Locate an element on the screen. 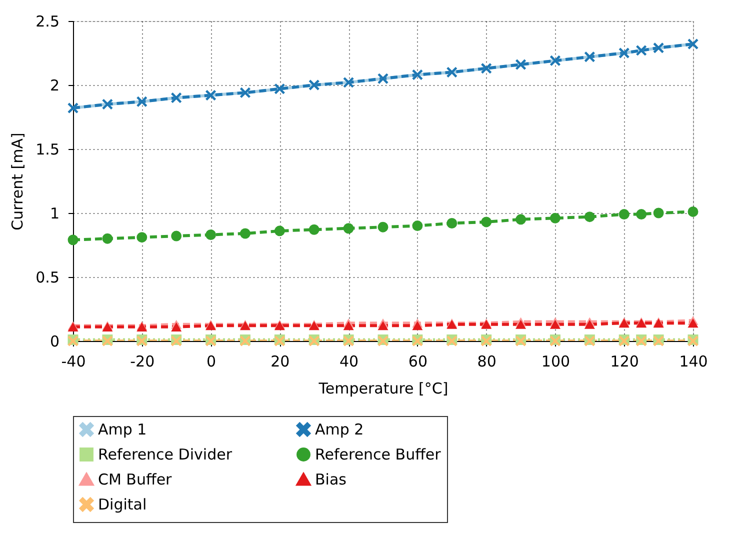  x-axis-title: Temperature [°C] is located at coordinates (383, 389).